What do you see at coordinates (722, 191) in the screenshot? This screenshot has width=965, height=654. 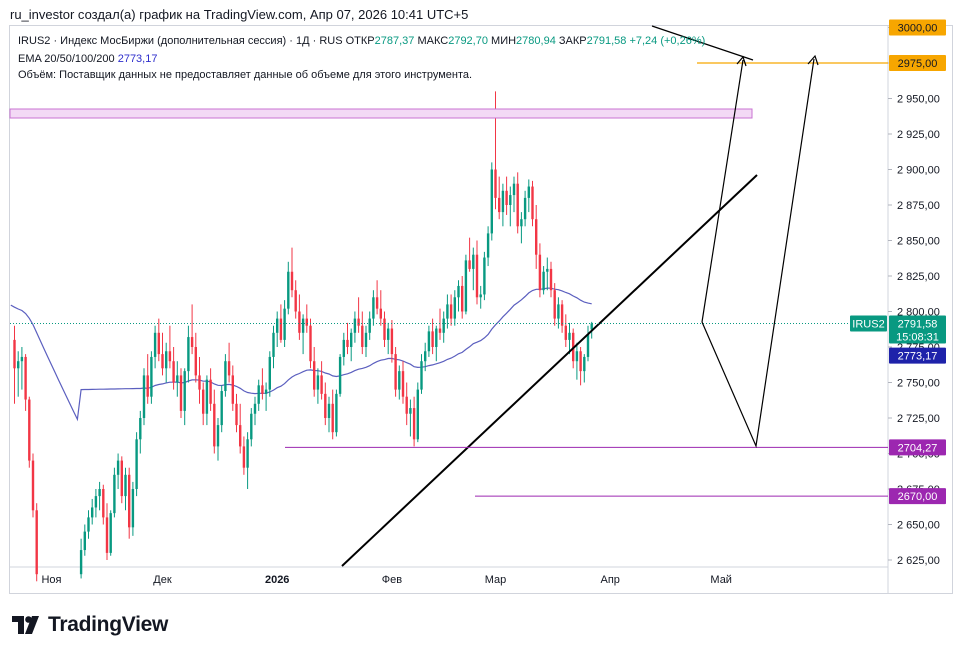 I see `projection-arrow-up` at bounding box center [722, 191].